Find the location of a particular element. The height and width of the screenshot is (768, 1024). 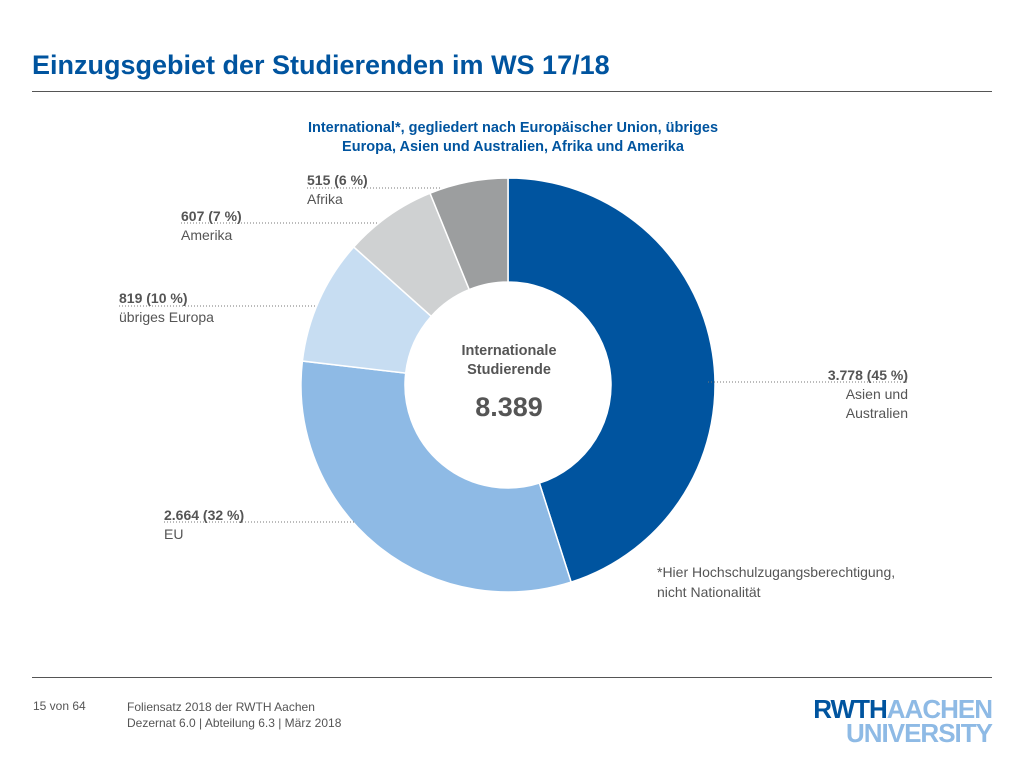

slice-label-europa: 819 (10 %) übriges Europa is located at coordinates (166, 308).